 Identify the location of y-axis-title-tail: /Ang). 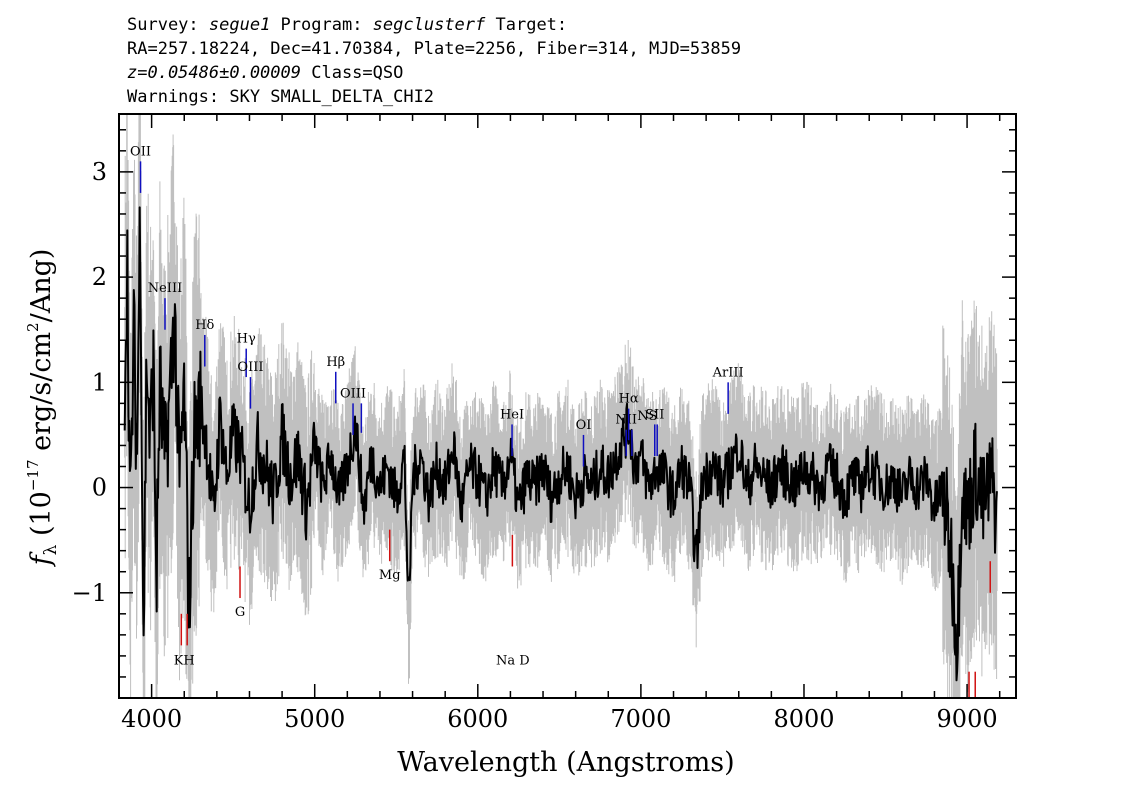
(41, 286).